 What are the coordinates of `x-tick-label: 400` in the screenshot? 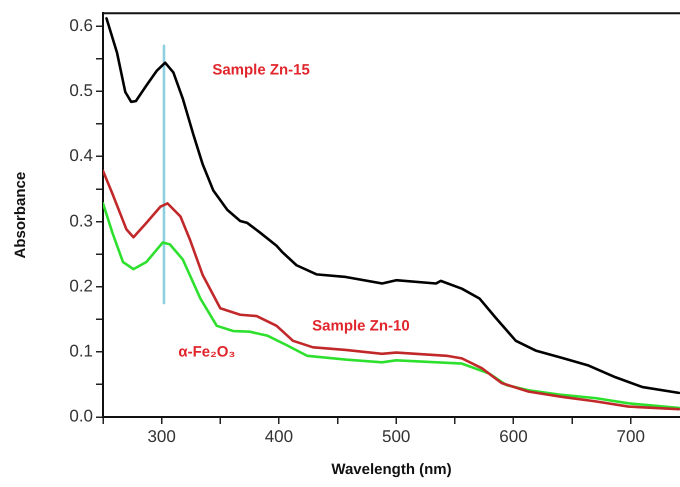 It's located at (279, 436).